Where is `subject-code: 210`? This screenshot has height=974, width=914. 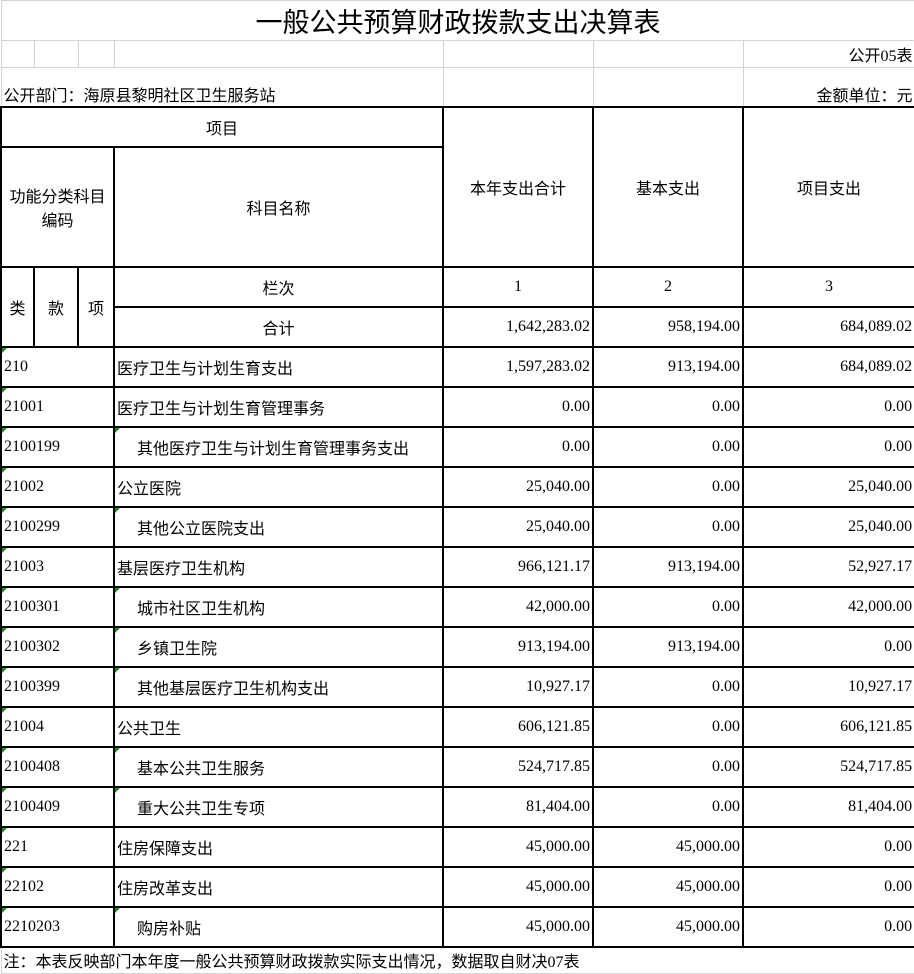
subject-code: 210 is located at coordinates (57, 366).